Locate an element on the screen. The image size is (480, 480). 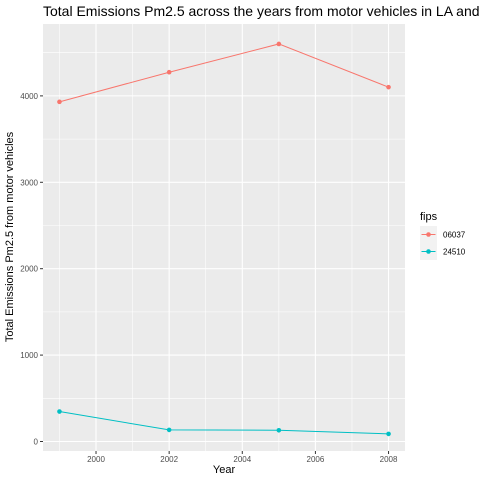
x-tick-label: 2006 is located at coordinates (316, 459).